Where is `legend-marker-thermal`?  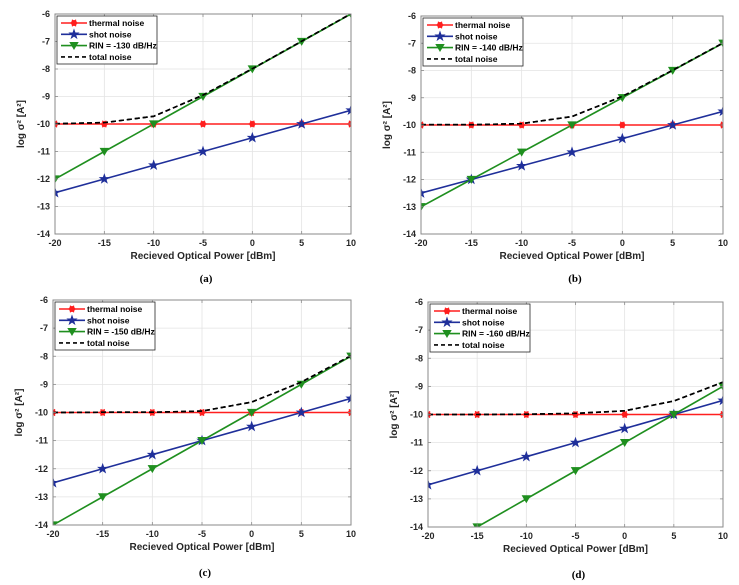
legend-marker-thermal is located at coordinates (447, 311).